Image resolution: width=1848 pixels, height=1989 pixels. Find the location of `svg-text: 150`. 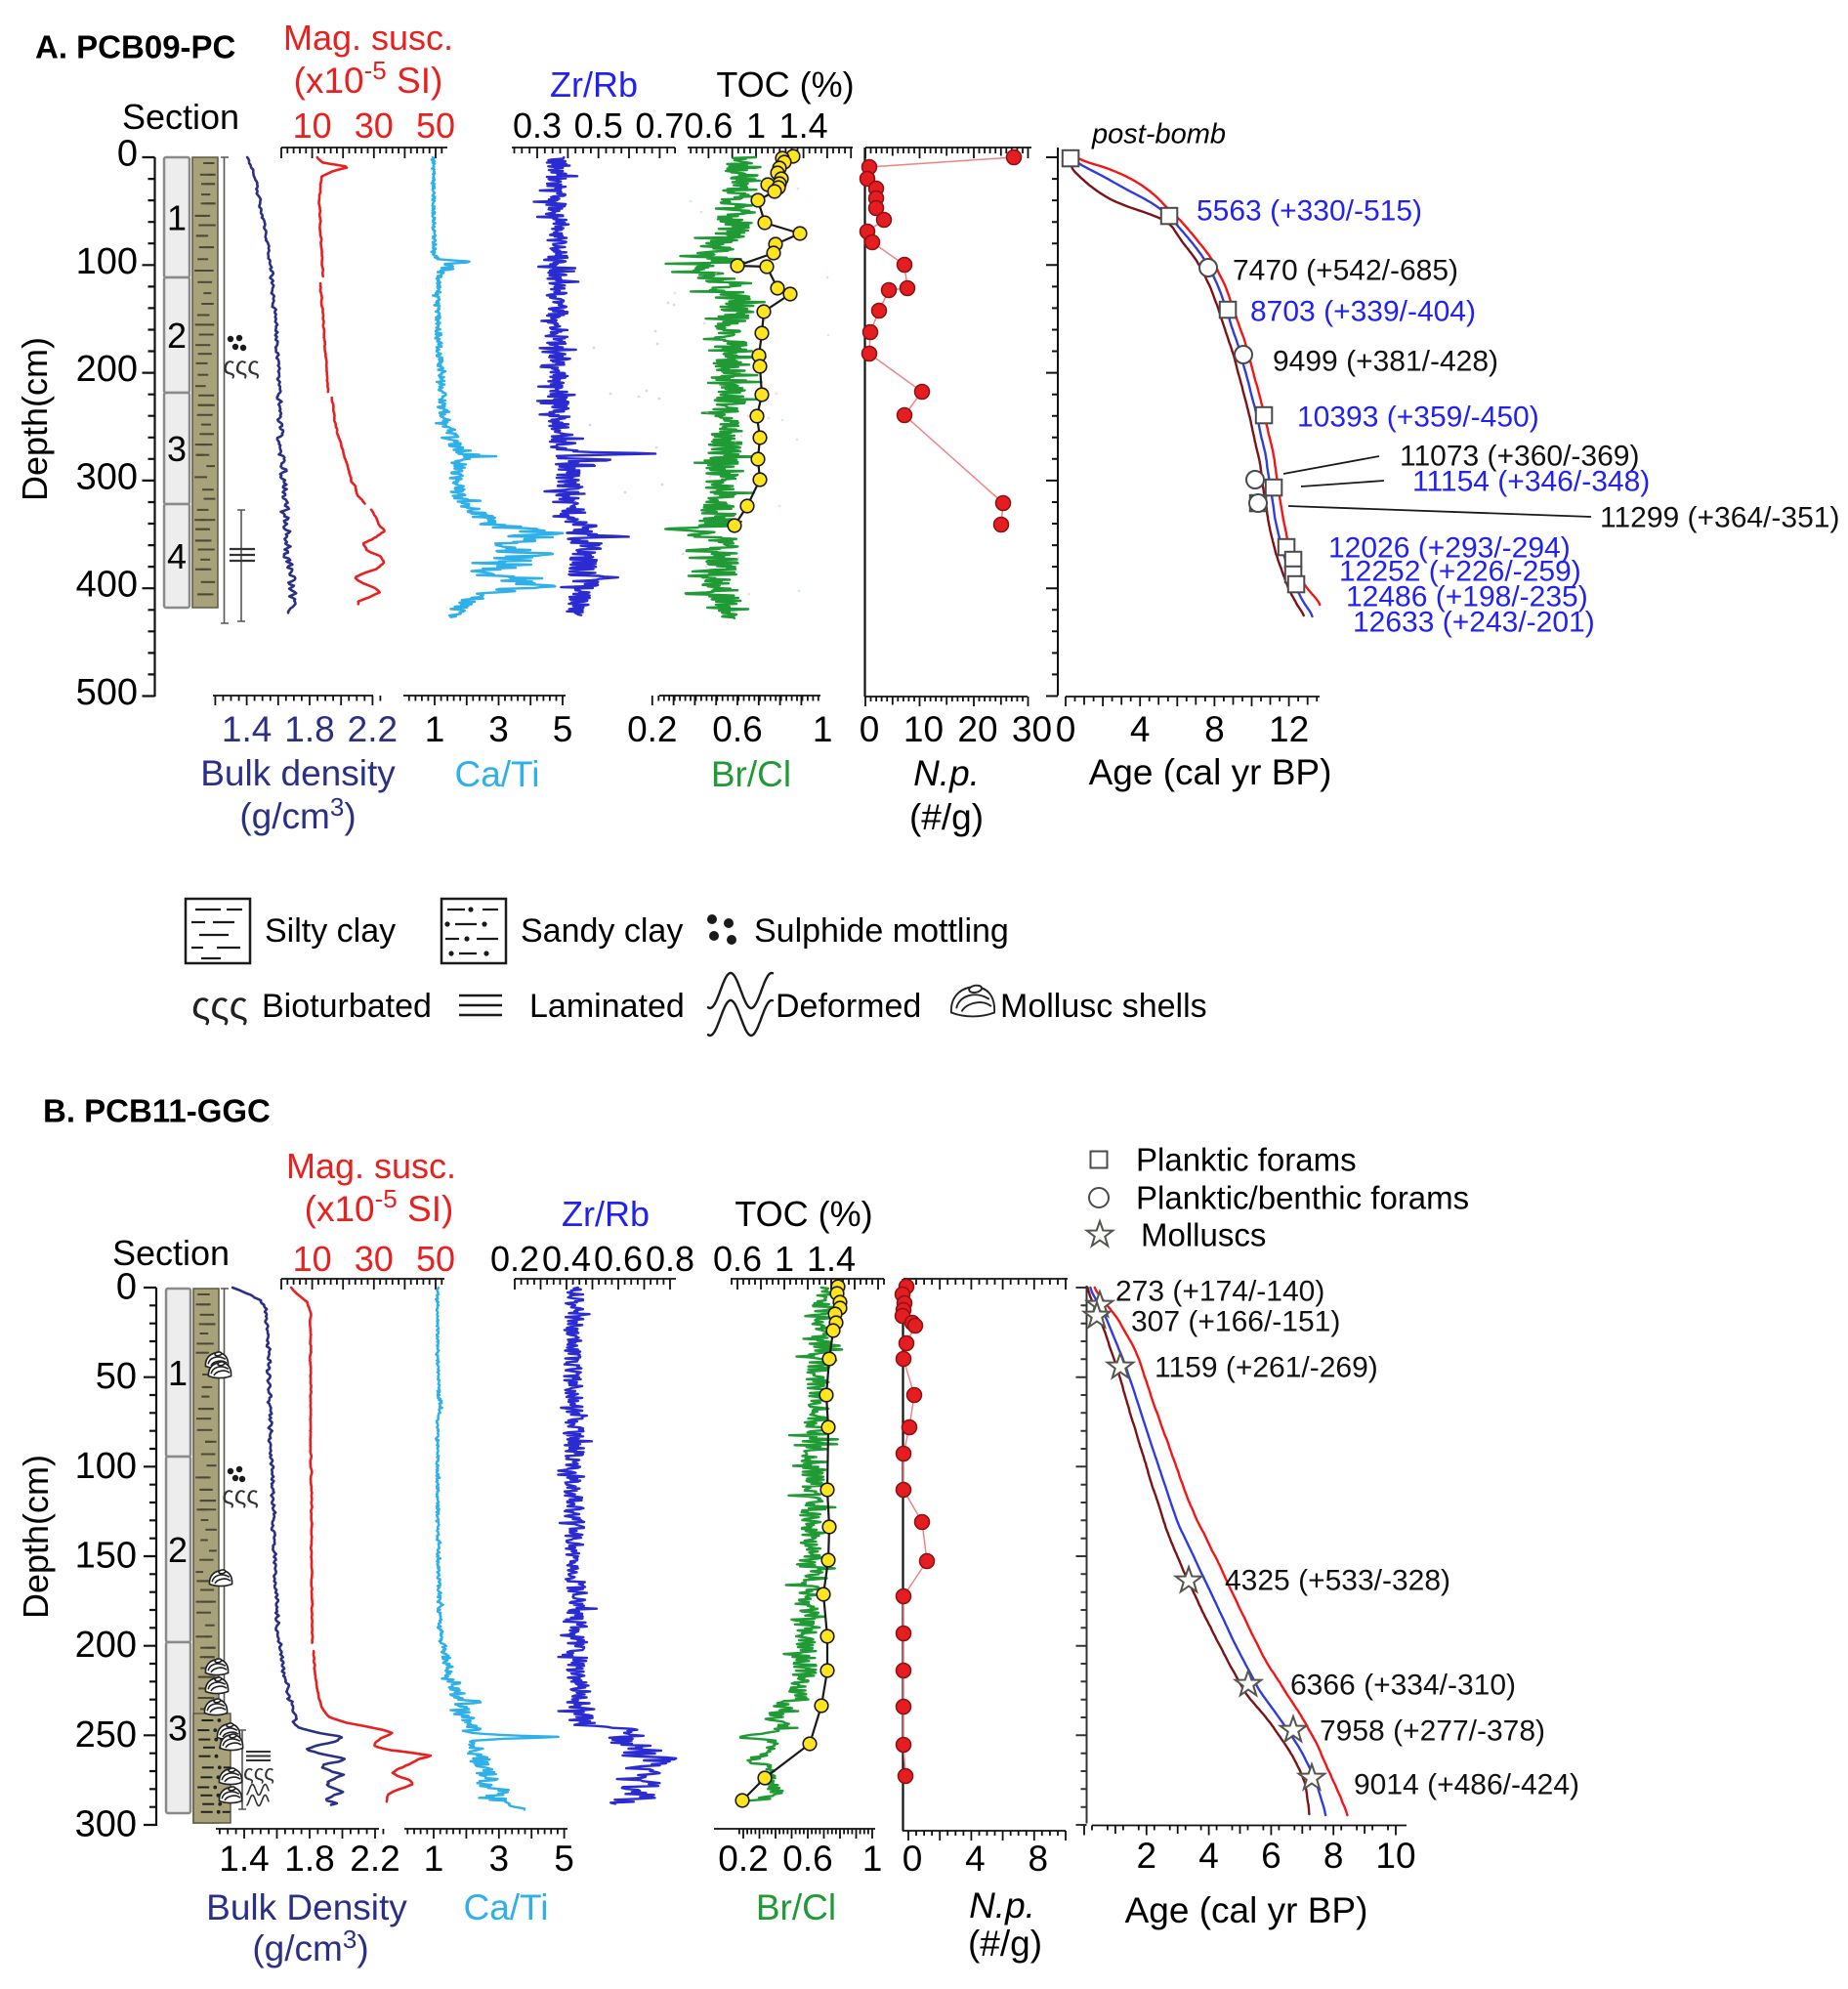

svg-text: 150 is located at coordinates (106, 1556).